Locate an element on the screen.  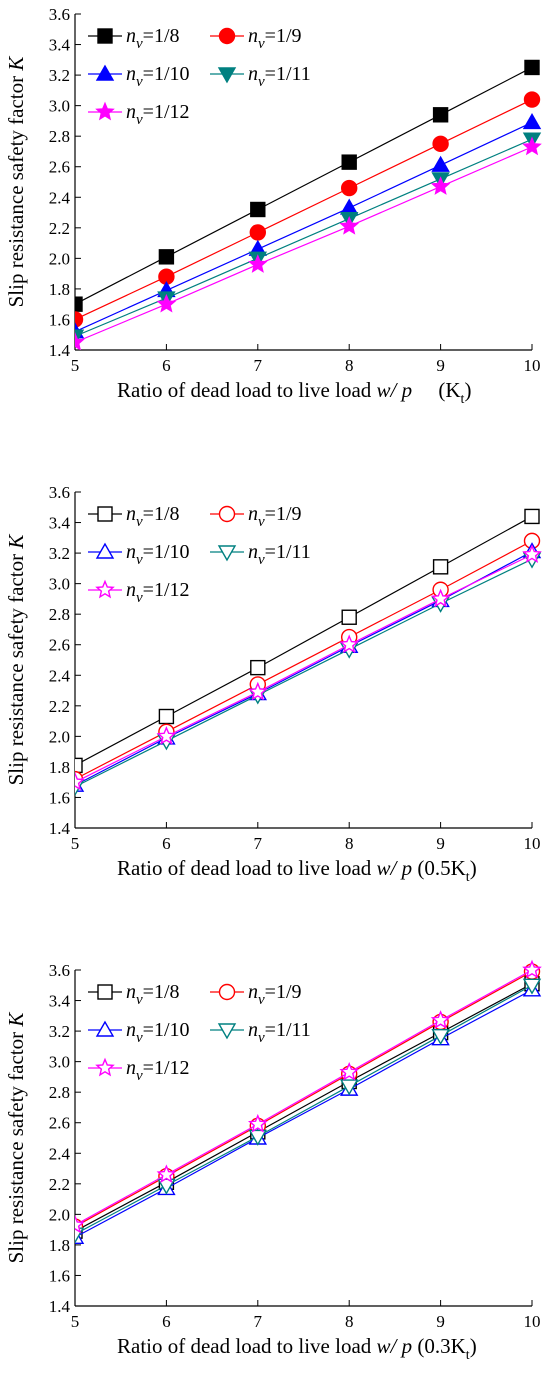
legend-item: nv=1/12 is located at coordinates (139, 592).